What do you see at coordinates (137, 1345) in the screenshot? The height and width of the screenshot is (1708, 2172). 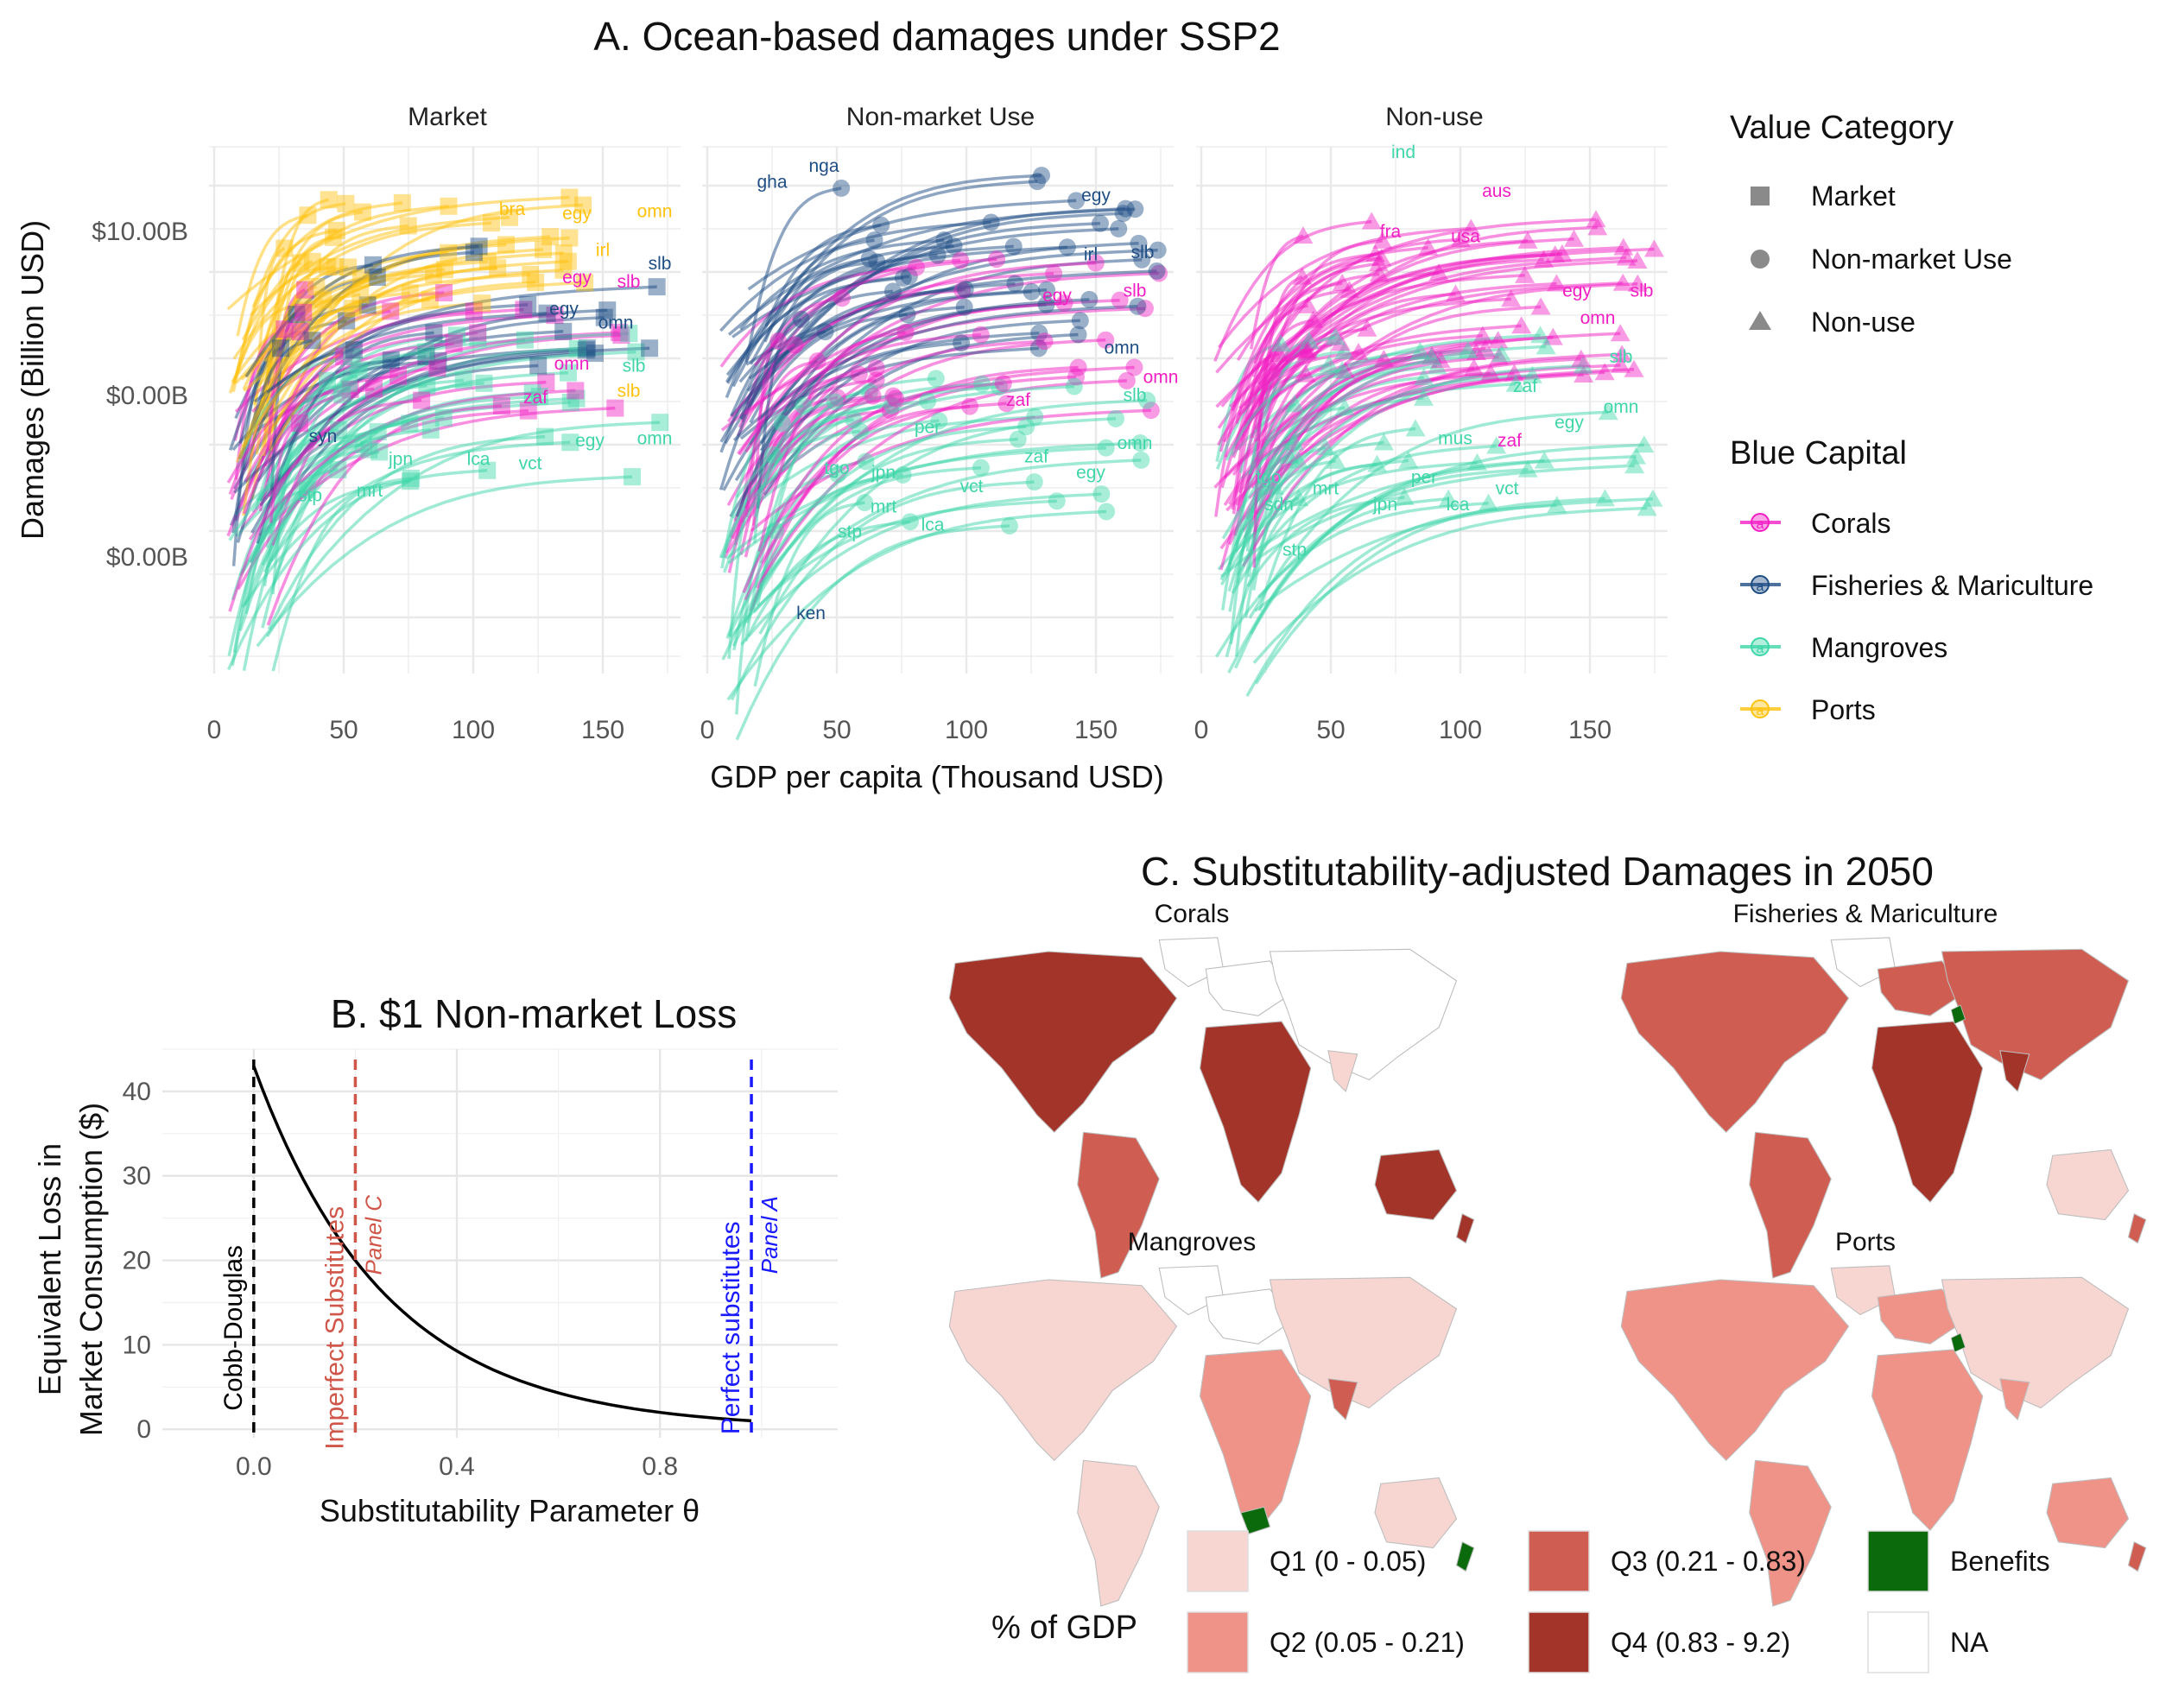 I see `y-tick-label: 10` at bounding box center [137, 1345].